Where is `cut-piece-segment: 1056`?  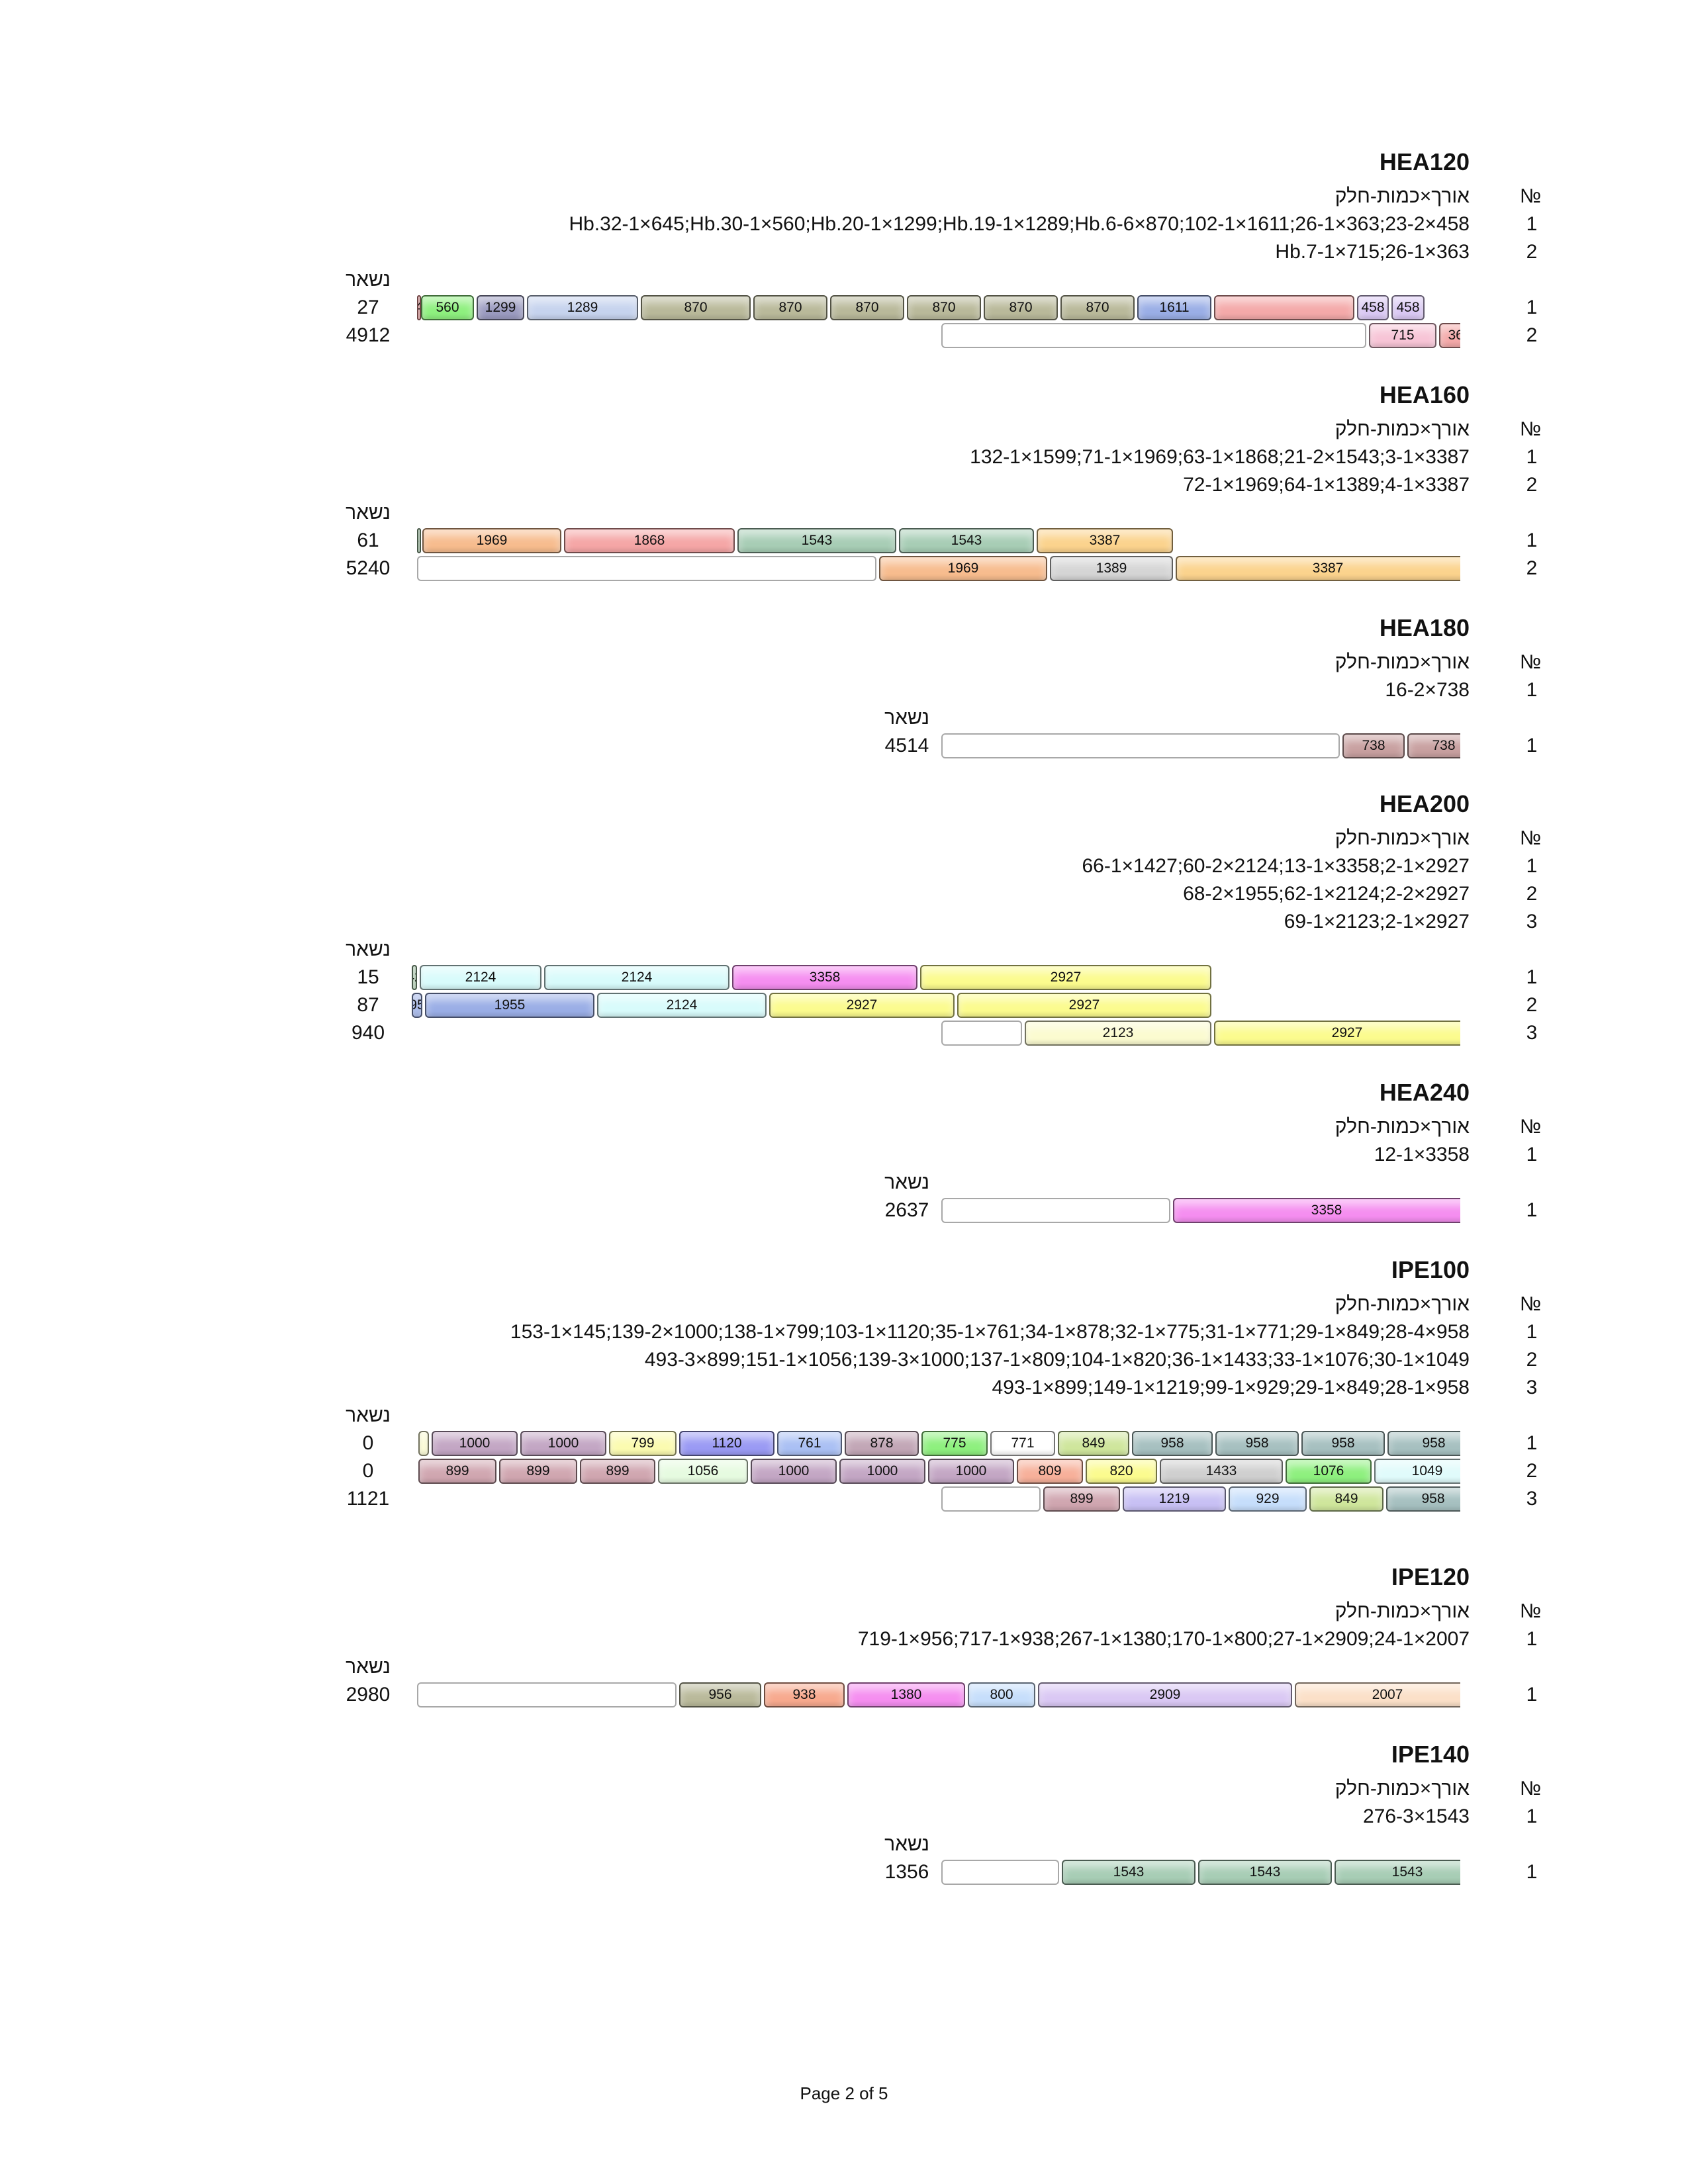 cut-piece-segment: 1056 is located at coordinates (703, 1471).